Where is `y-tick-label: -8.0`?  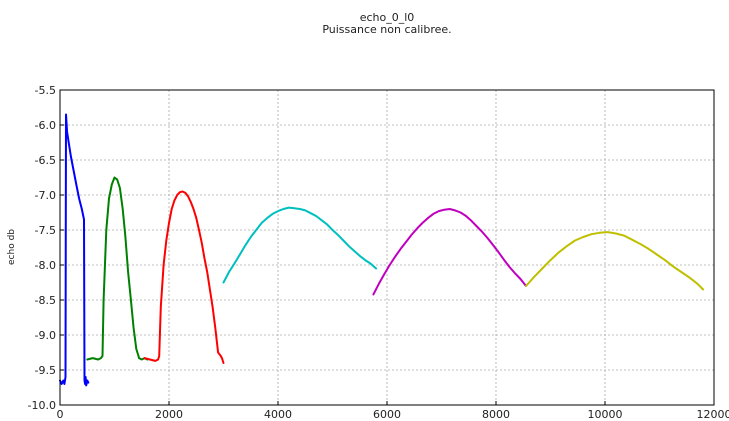
y-tick-label: -8.0 is located at coordinates (45, 265).